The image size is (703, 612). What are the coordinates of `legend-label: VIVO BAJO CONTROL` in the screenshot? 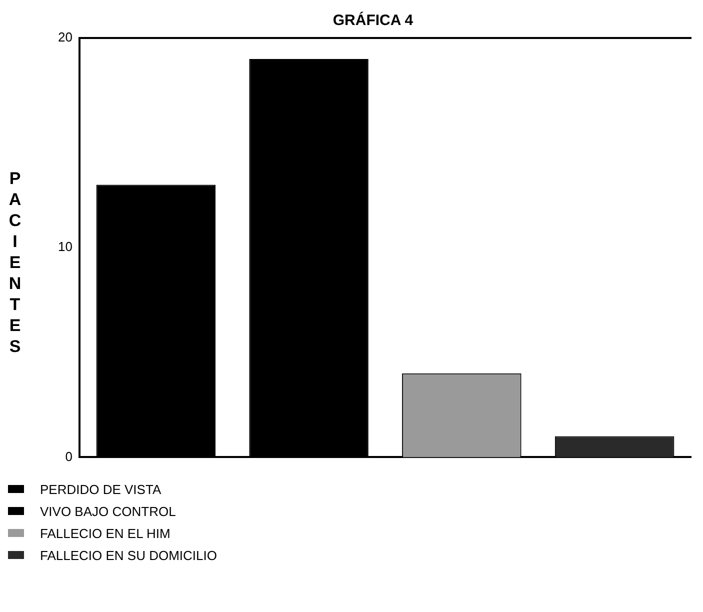 It's located at (108, 511).